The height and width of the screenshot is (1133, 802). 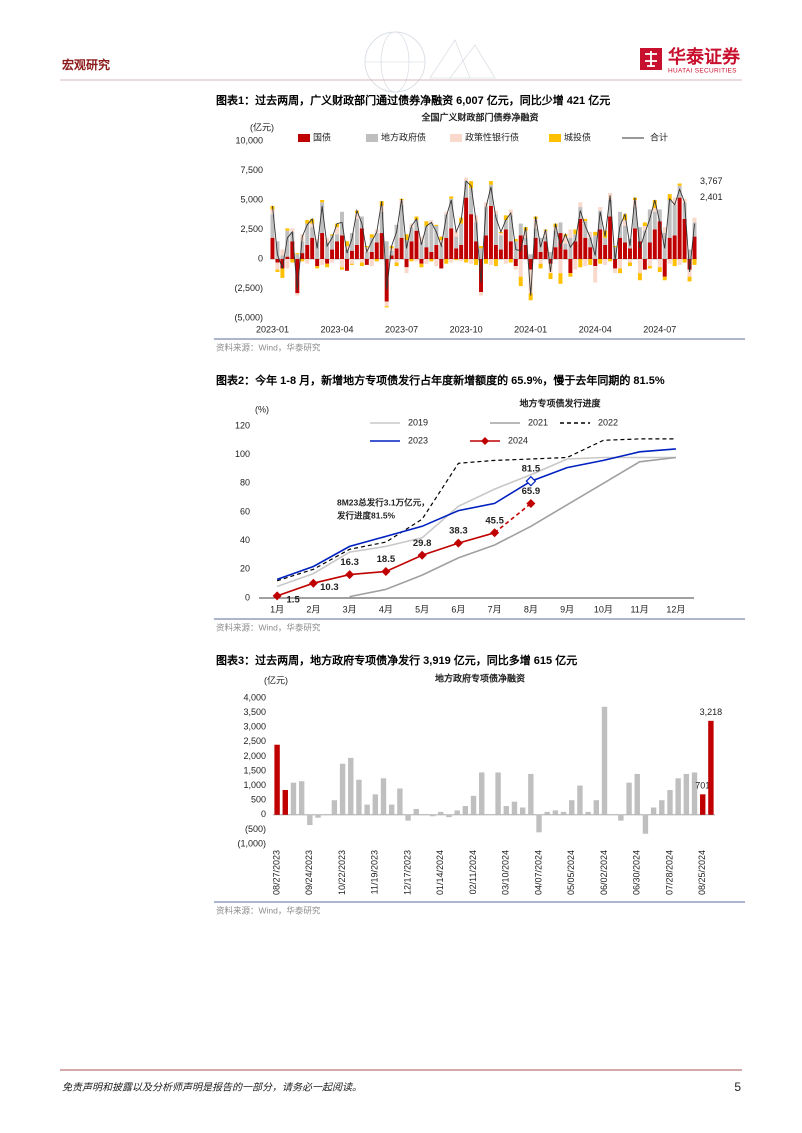 What do you see at coordinates (375, 872) in the screenshot?
I see `x-tick-label: 11/19/2023` at bounding box center [375, 872].